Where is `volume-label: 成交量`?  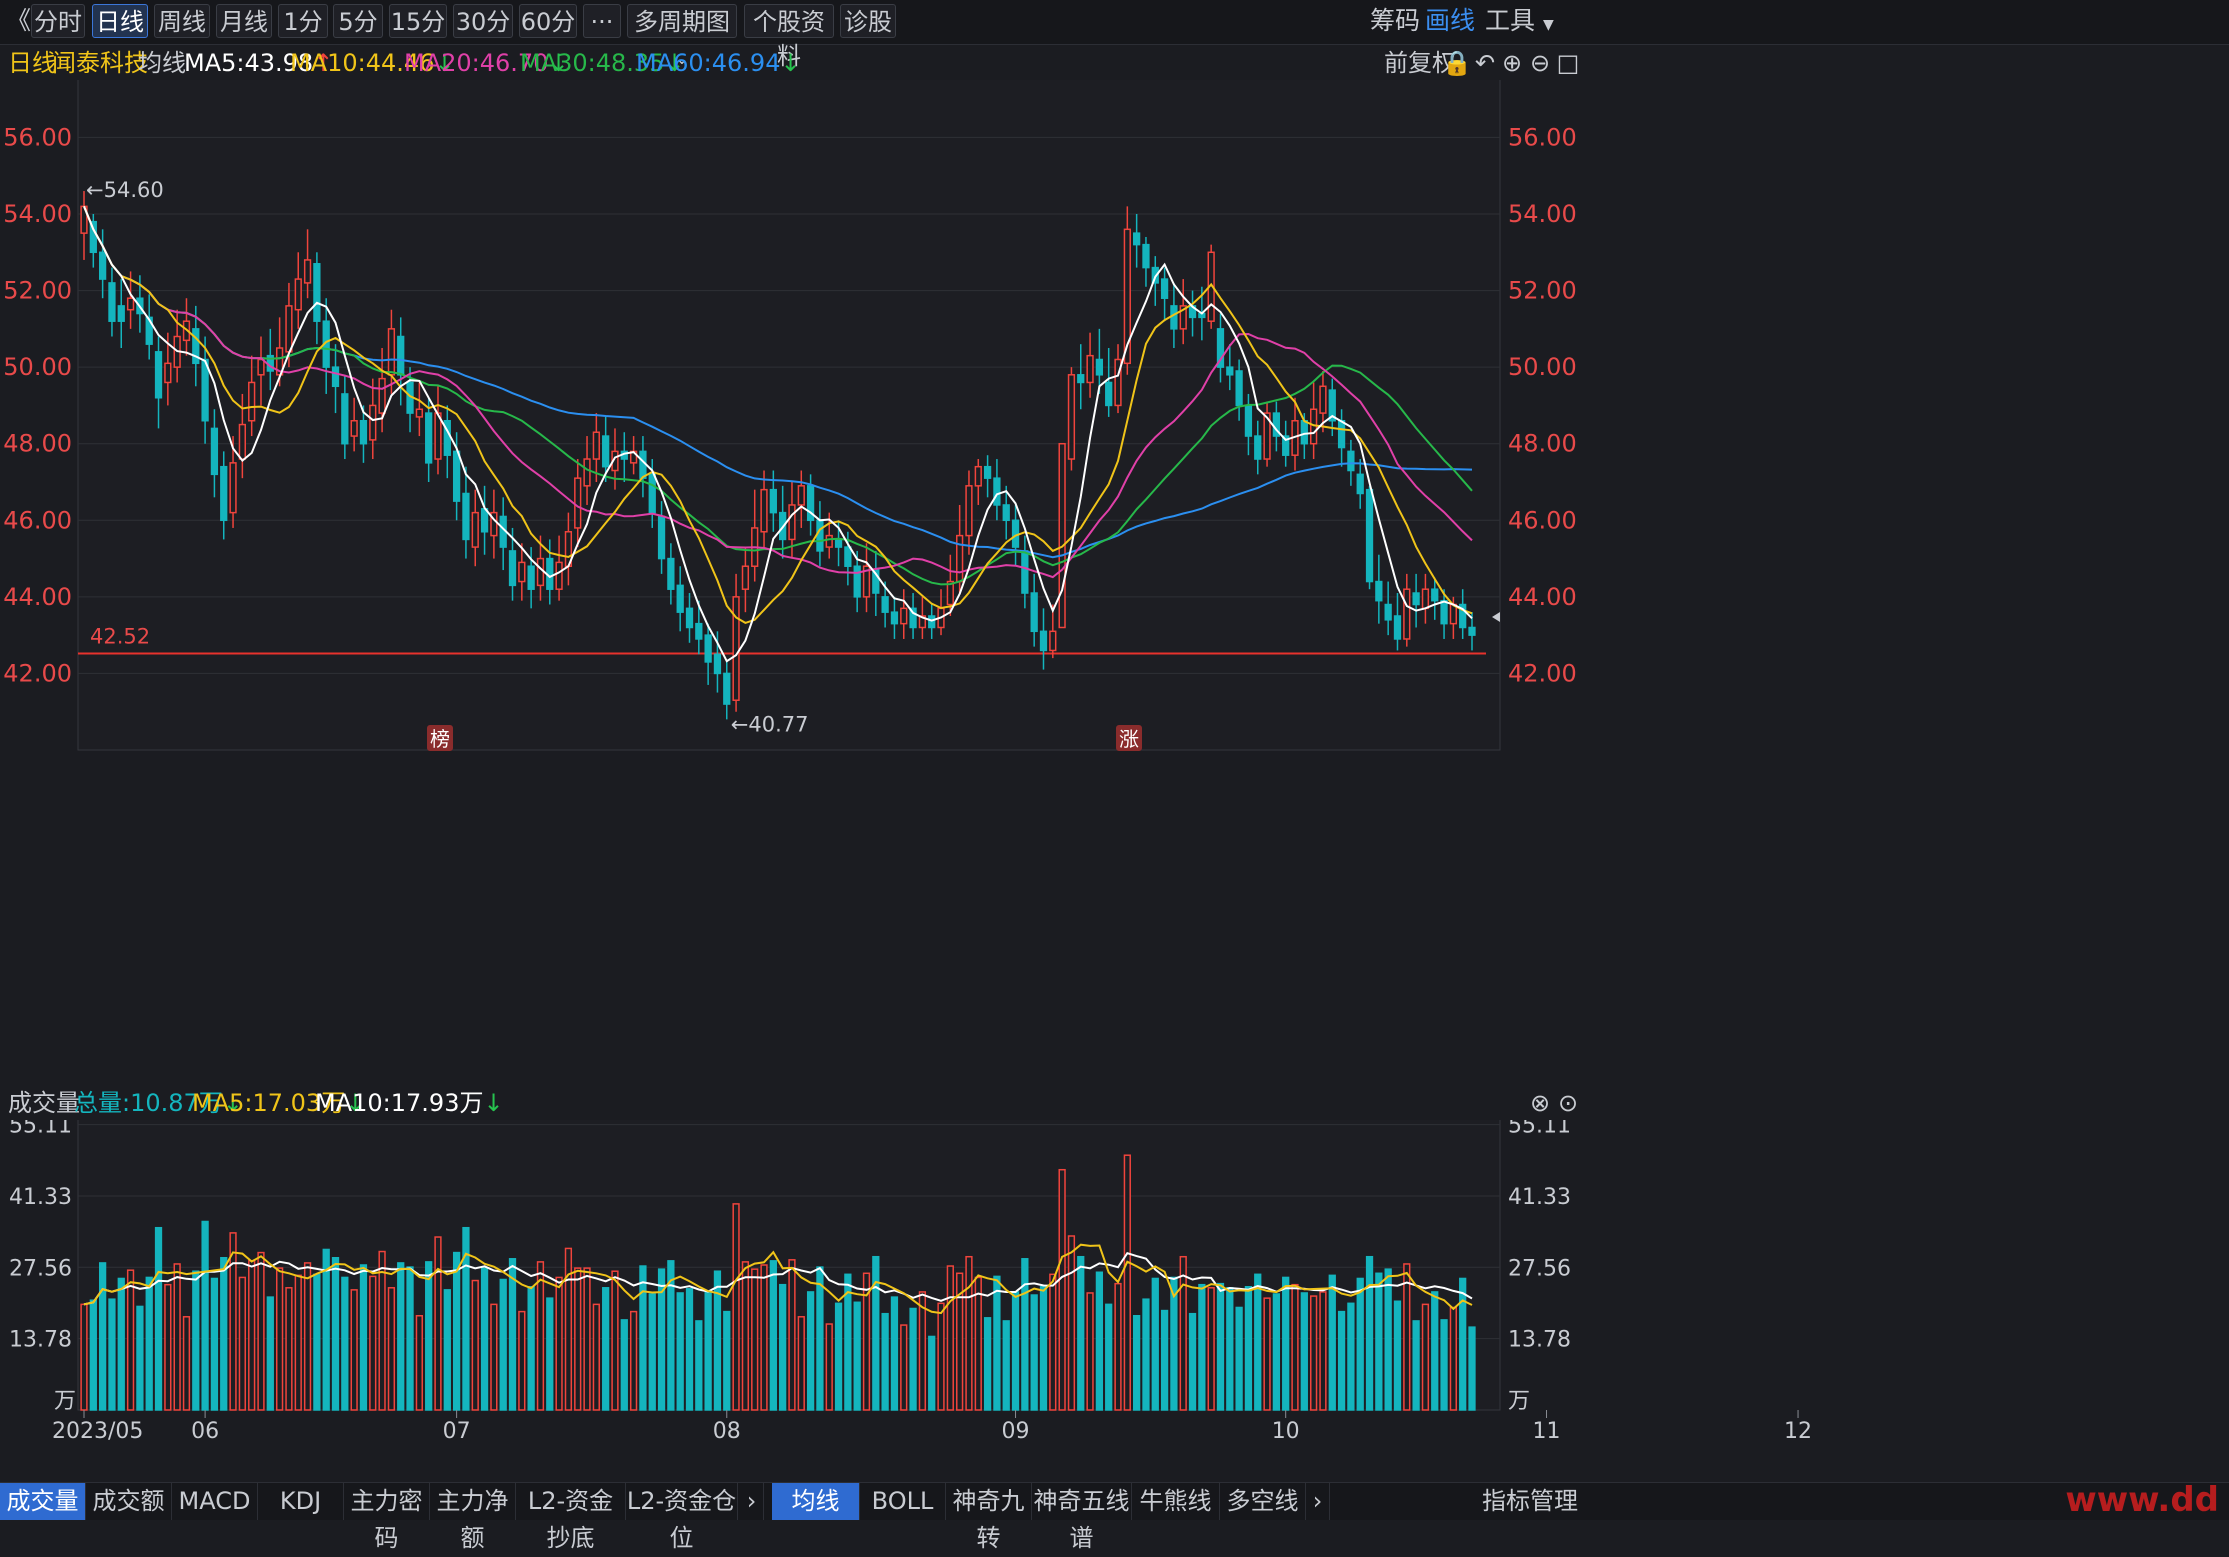 volume-label: 成交量 is located at coordinates (44, 1103).